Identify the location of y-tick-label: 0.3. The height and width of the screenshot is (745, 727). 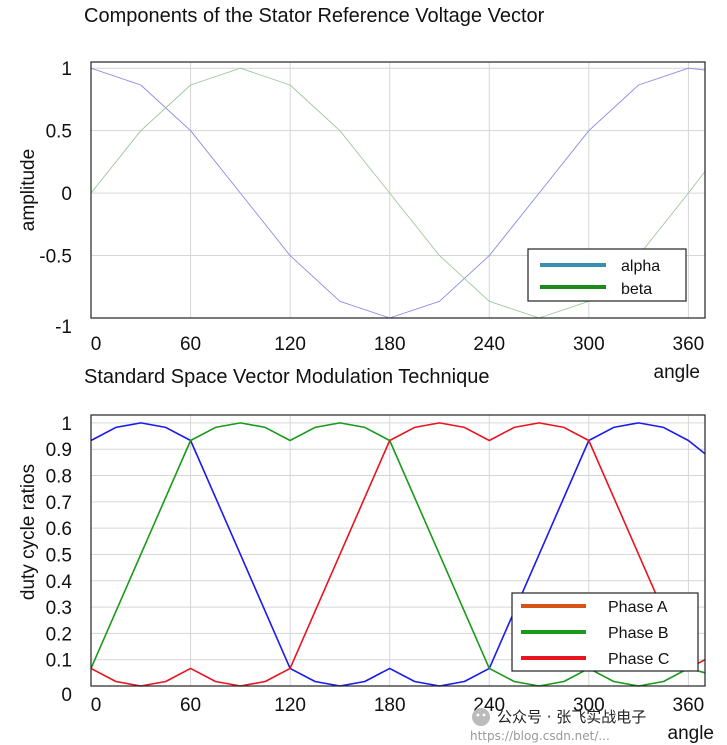
(59, 608).